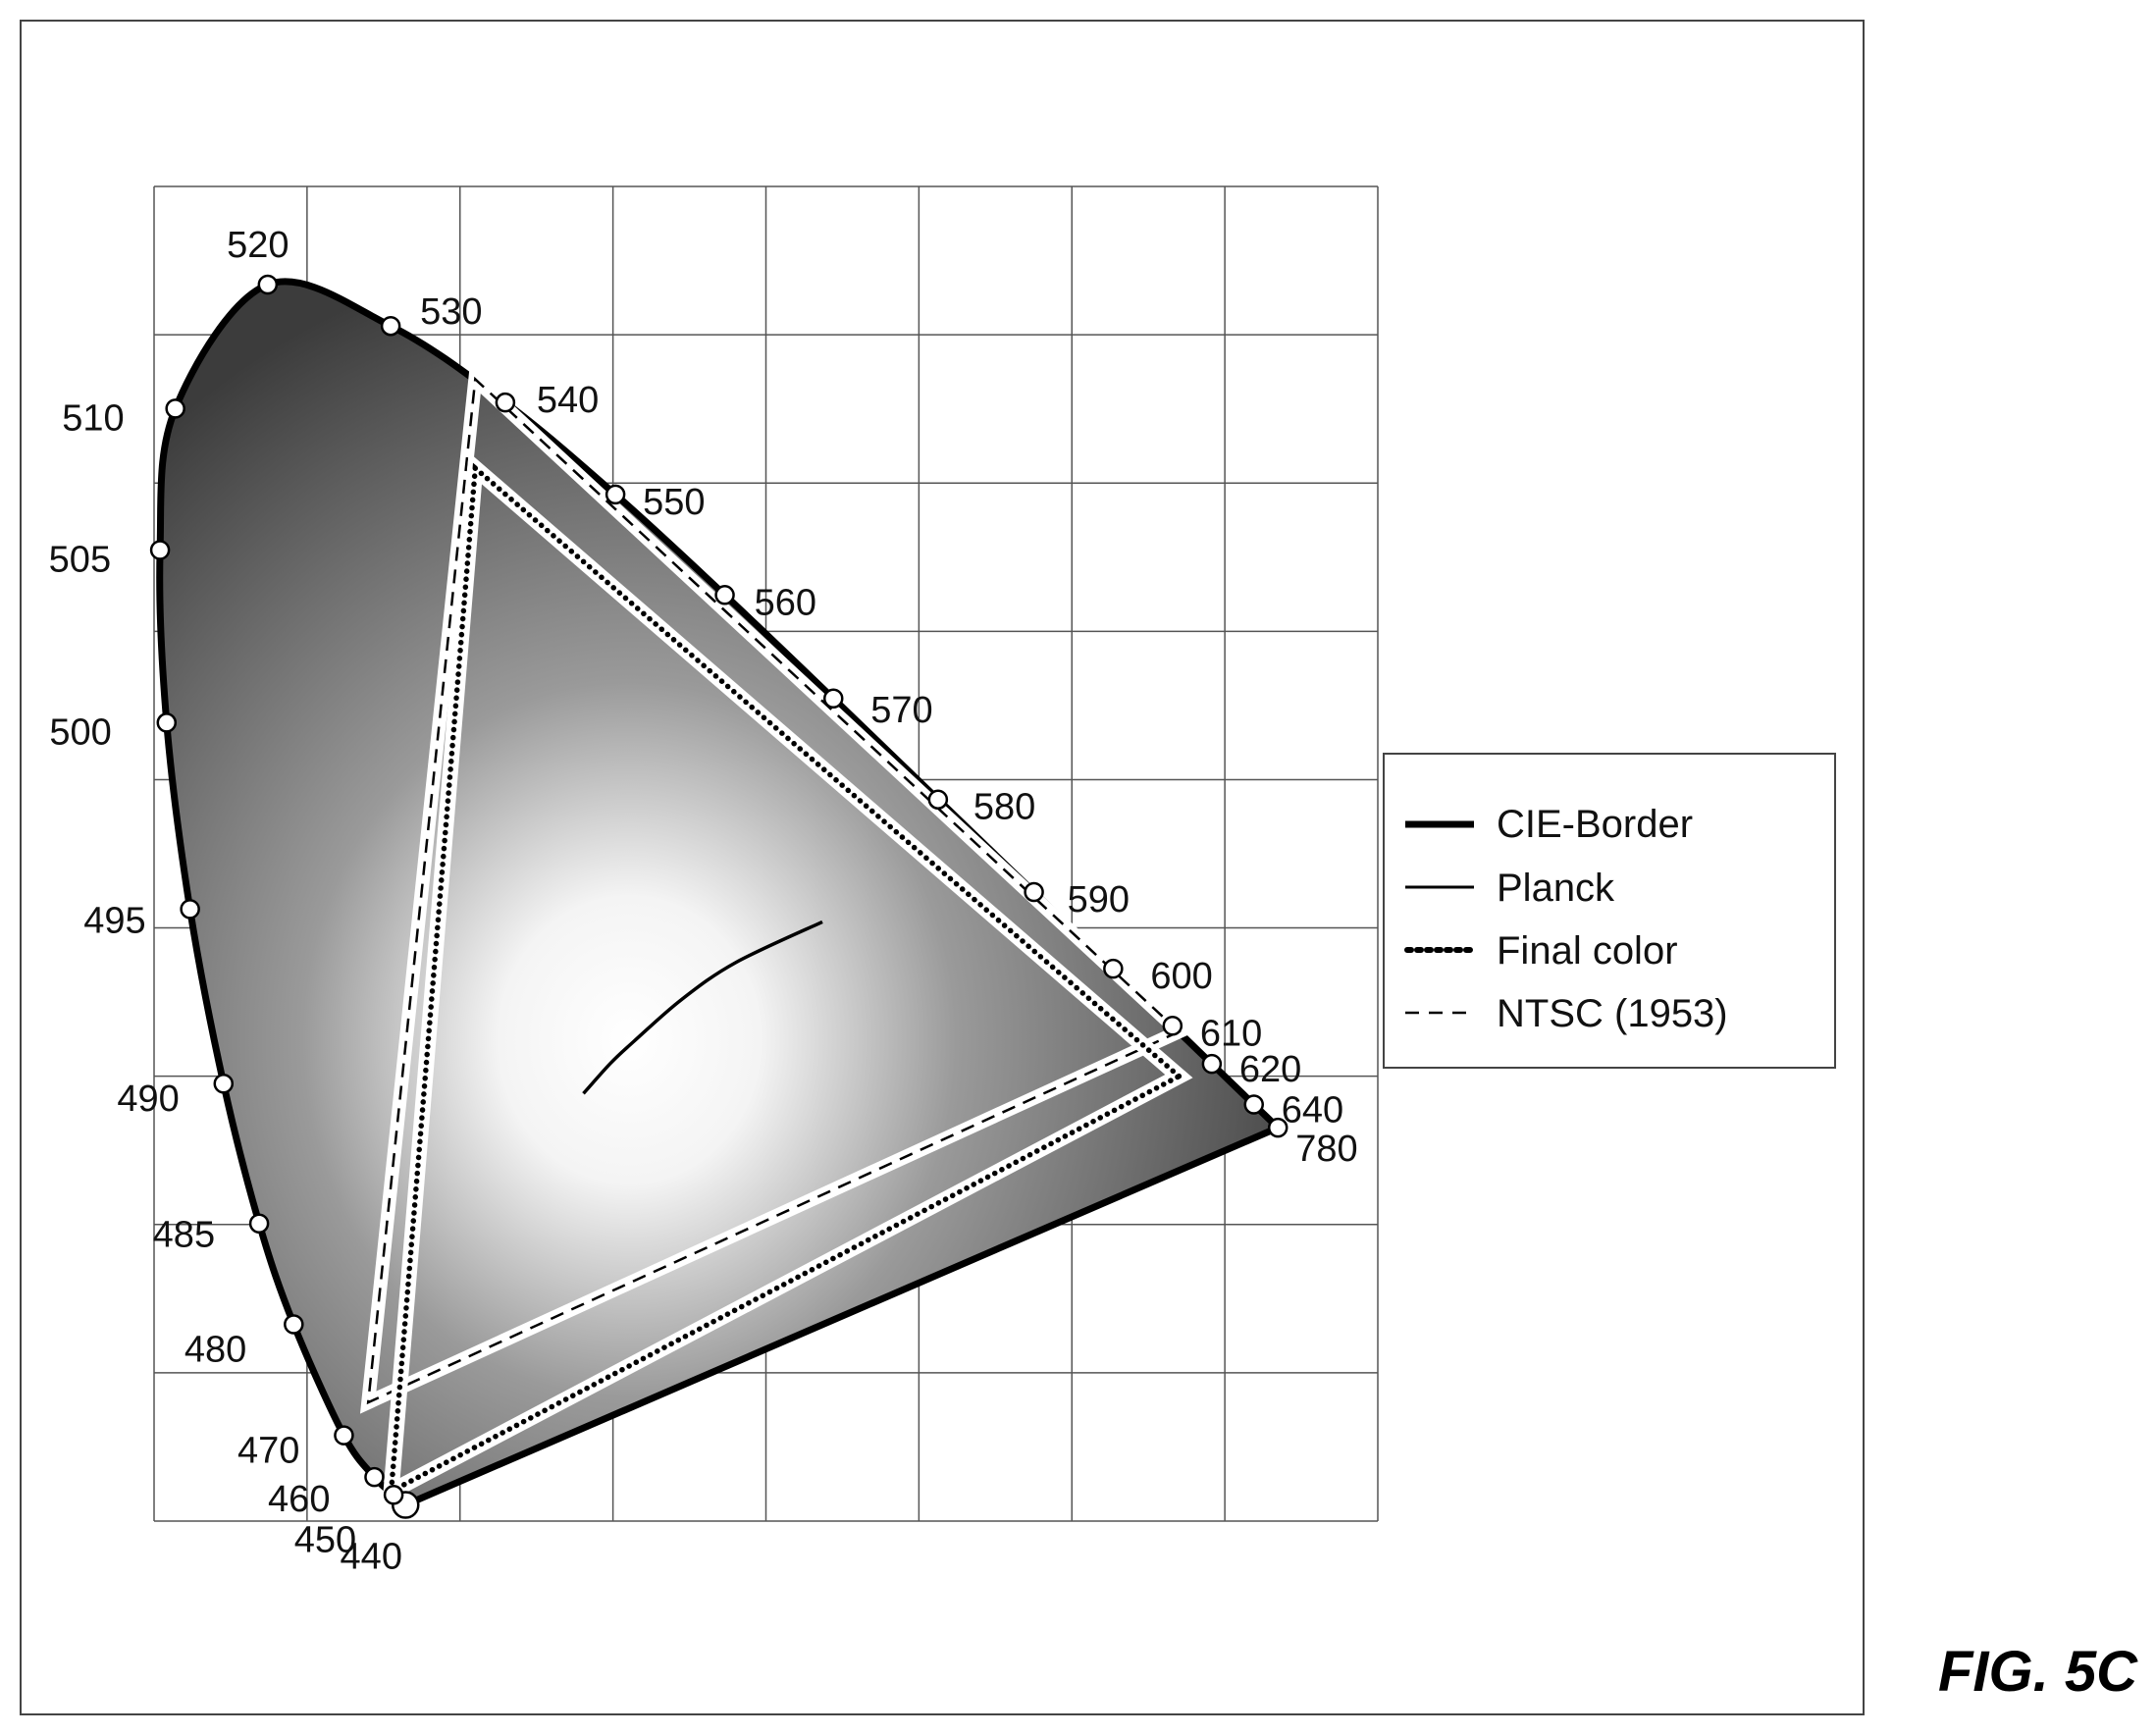  What do you see at coordinates (2038, 1672) in the screenshot?
I see `figure-label: FIG. 5C` at bounding box center [2038, 1672].